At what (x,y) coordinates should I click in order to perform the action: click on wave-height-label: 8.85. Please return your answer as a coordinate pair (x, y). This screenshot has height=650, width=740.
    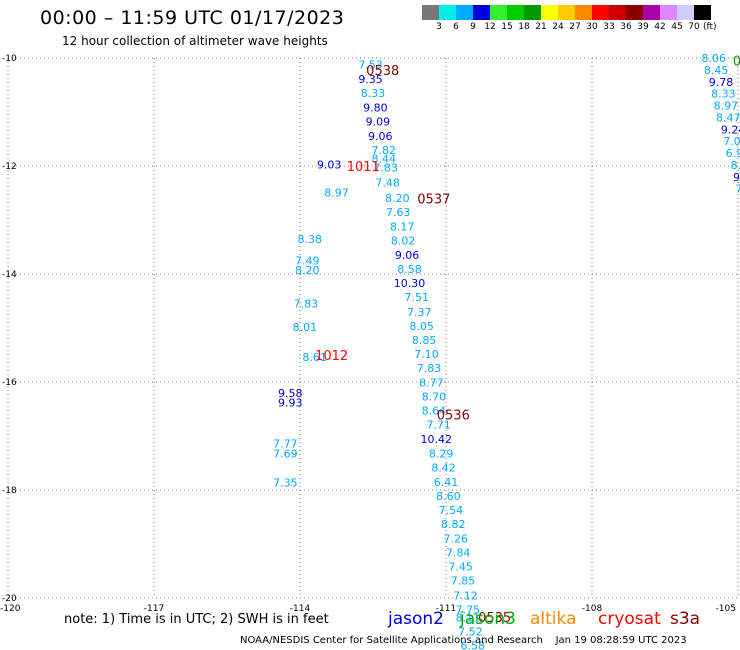
    Looking at the image, I should click on (424, 340).